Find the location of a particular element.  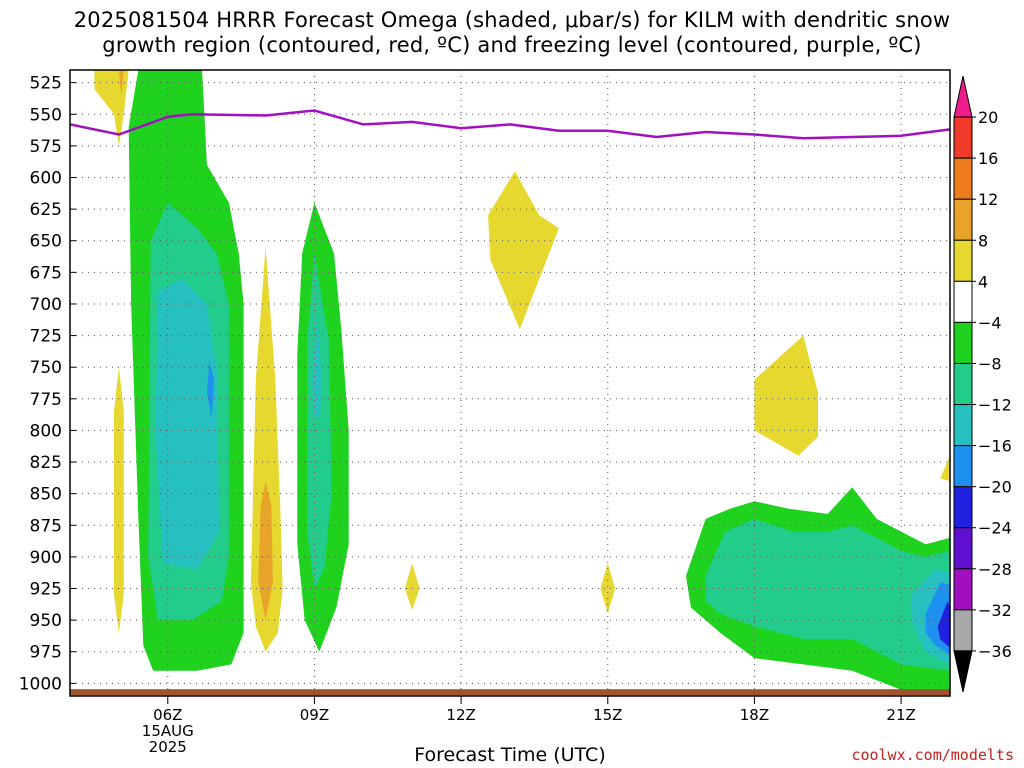

y-tick-label-725: 725 is located at coordinates (46, 337).